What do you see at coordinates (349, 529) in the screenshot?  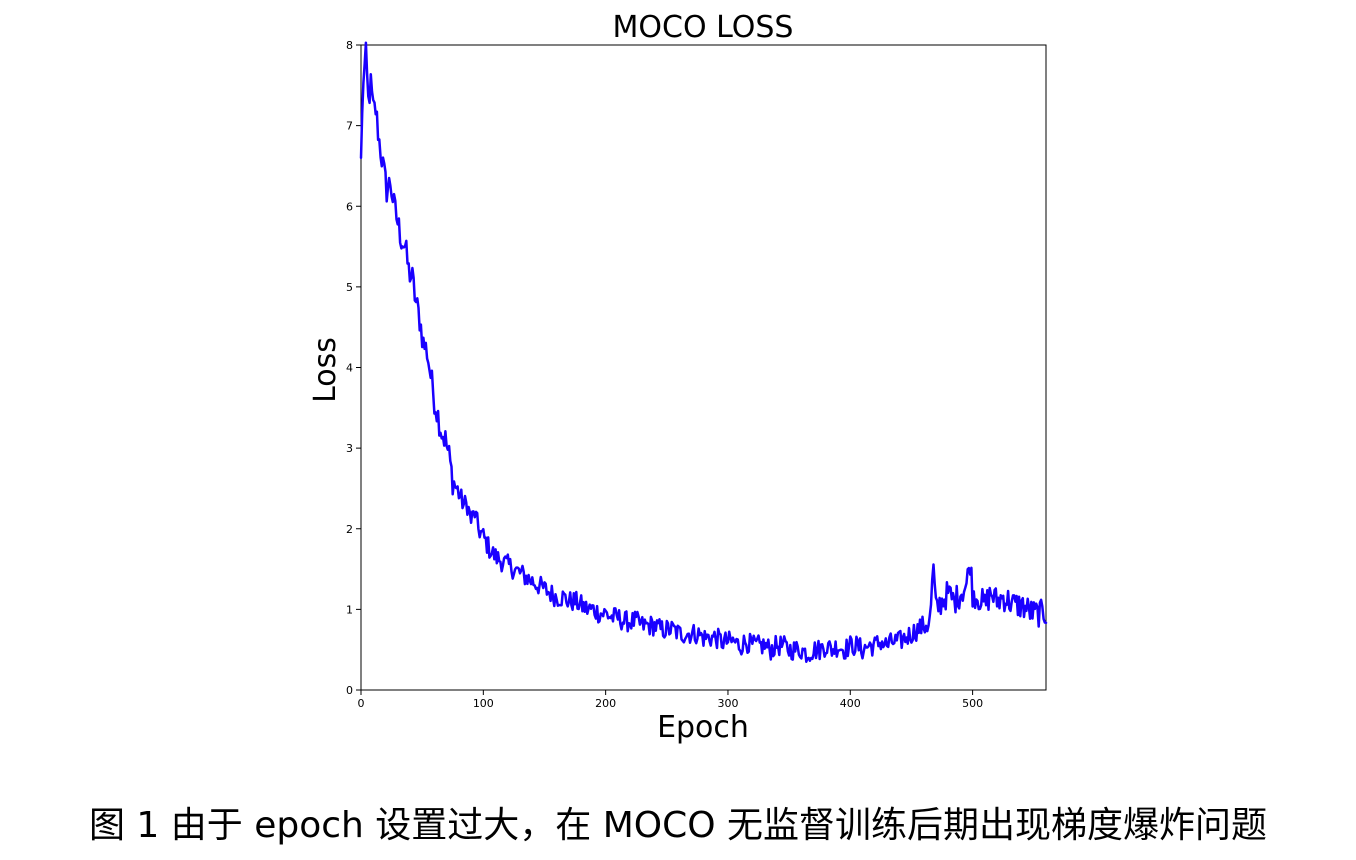 I see `y-tick-label: 2` at bounding box center [349, 529].